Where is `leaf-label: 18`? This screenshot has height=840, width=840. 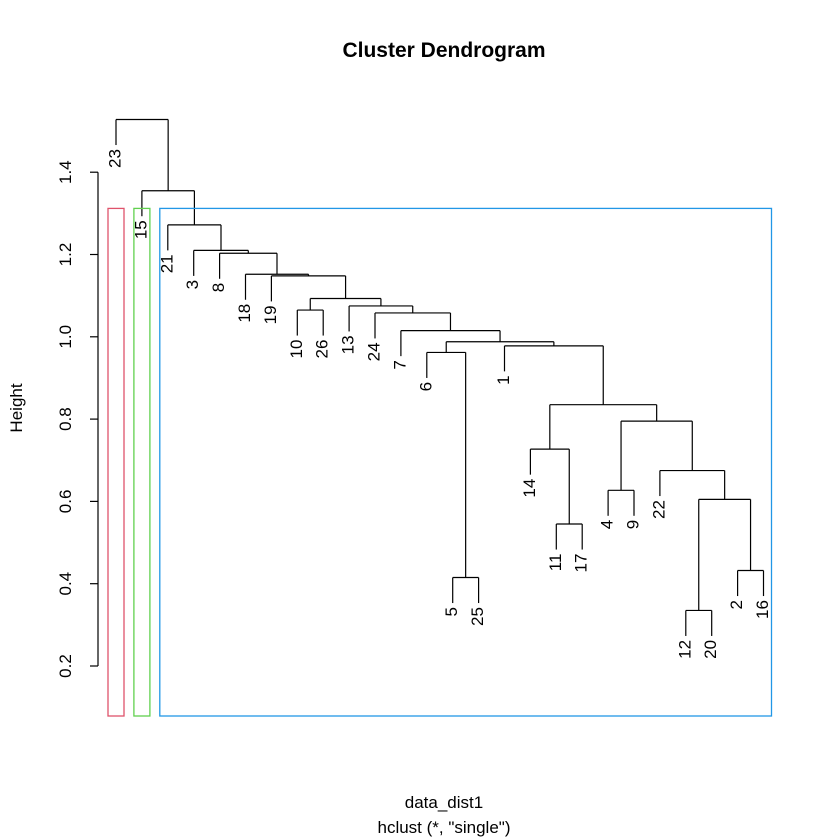 leaf-label: 18 is located at coordinates (244, 313).